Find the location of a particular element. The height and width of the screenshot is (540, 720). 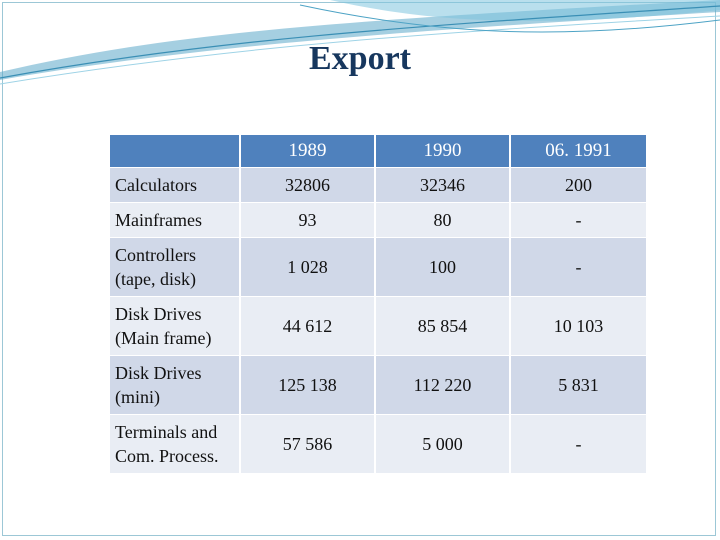

table-row: Calculators 32806 32346 200 is located at coordinates (378, 185).